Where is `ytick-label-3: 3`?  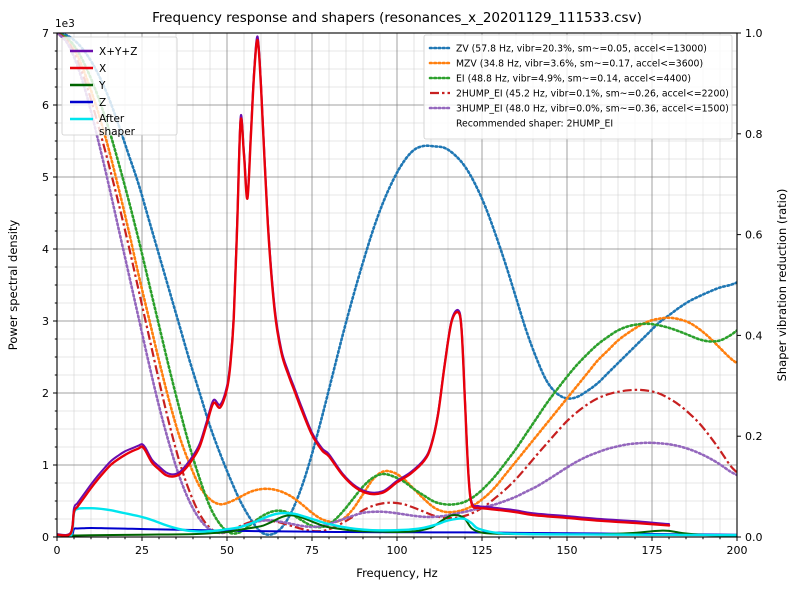 ytick-label-3: 3 is located at coordinates (45, 321).